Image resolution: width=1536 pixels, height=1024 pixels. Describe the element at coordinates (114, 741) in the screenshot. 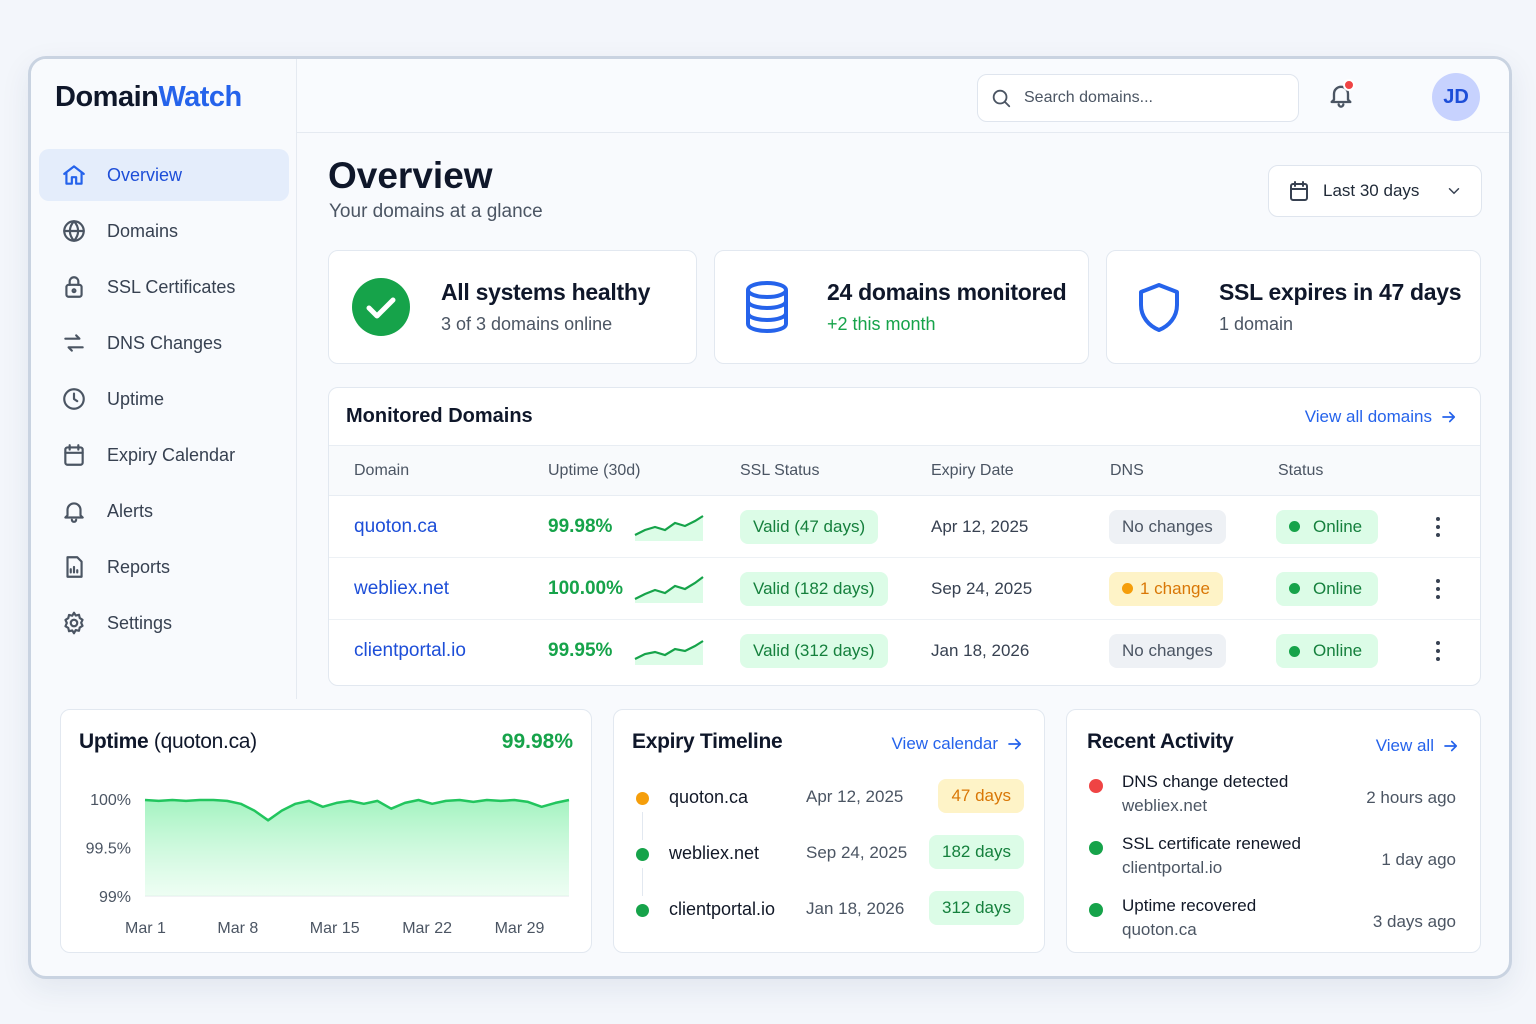

I see `chart-title: Uptime` at that location.